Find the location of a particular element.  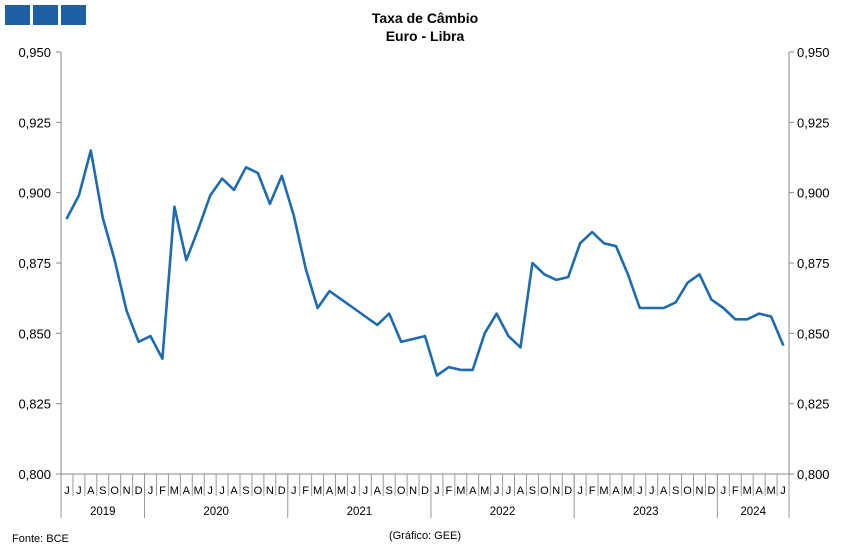

y-tick-label-right: 0,825 is located at coordinates (813, 404).